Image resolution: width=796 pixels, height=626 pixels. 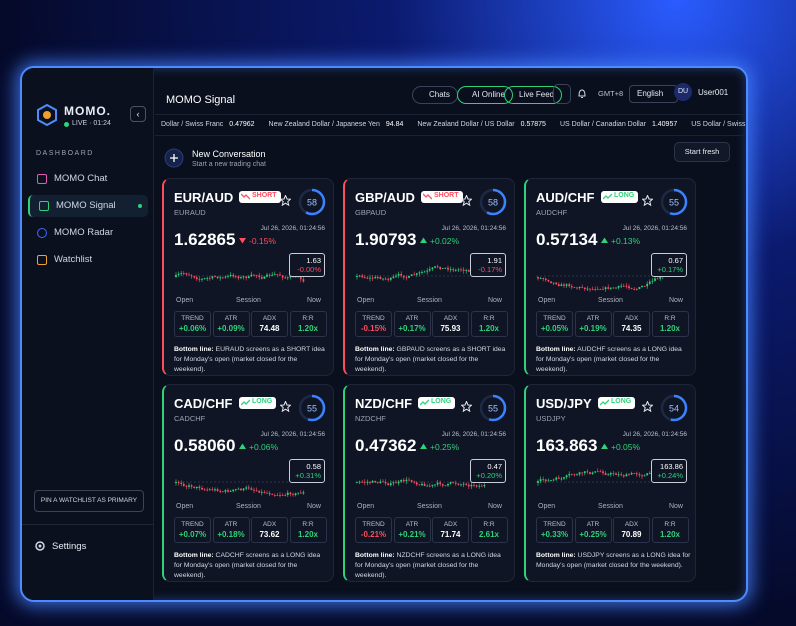 I want to click on nav-item: Watchlist, so click(x=88, y=260).